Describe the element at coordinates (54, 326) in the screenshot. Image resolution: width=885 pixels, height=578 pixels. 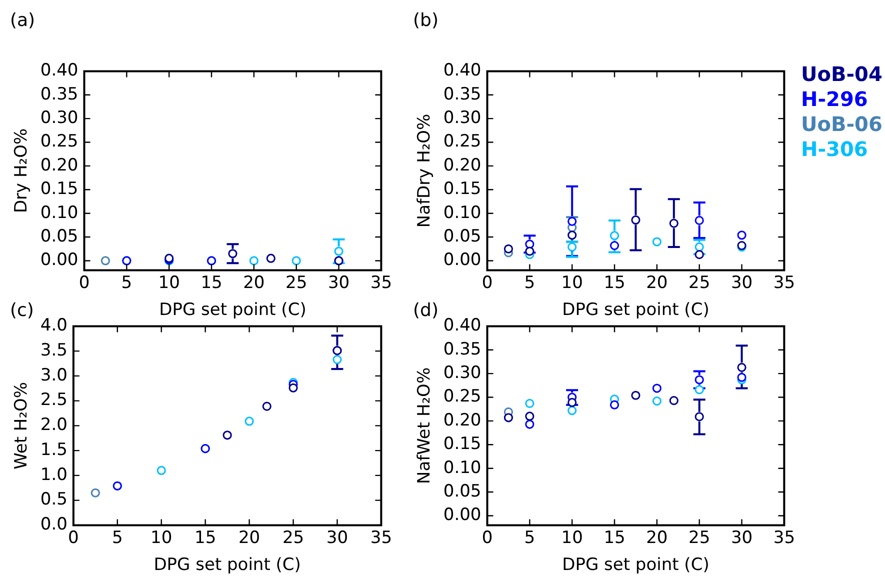
I see `y-tick-label: 4.0` at that location.